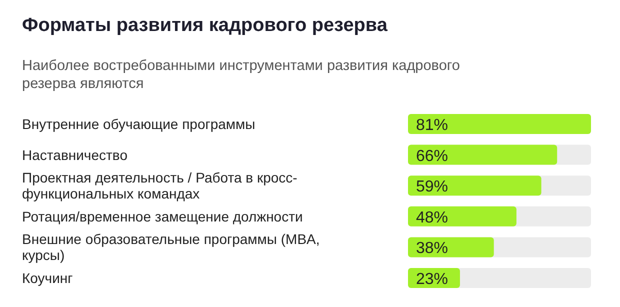 This screenshot has height=307, width=620. I want to click on text: Форматы развития кадрового резерва, so click(205, 25).